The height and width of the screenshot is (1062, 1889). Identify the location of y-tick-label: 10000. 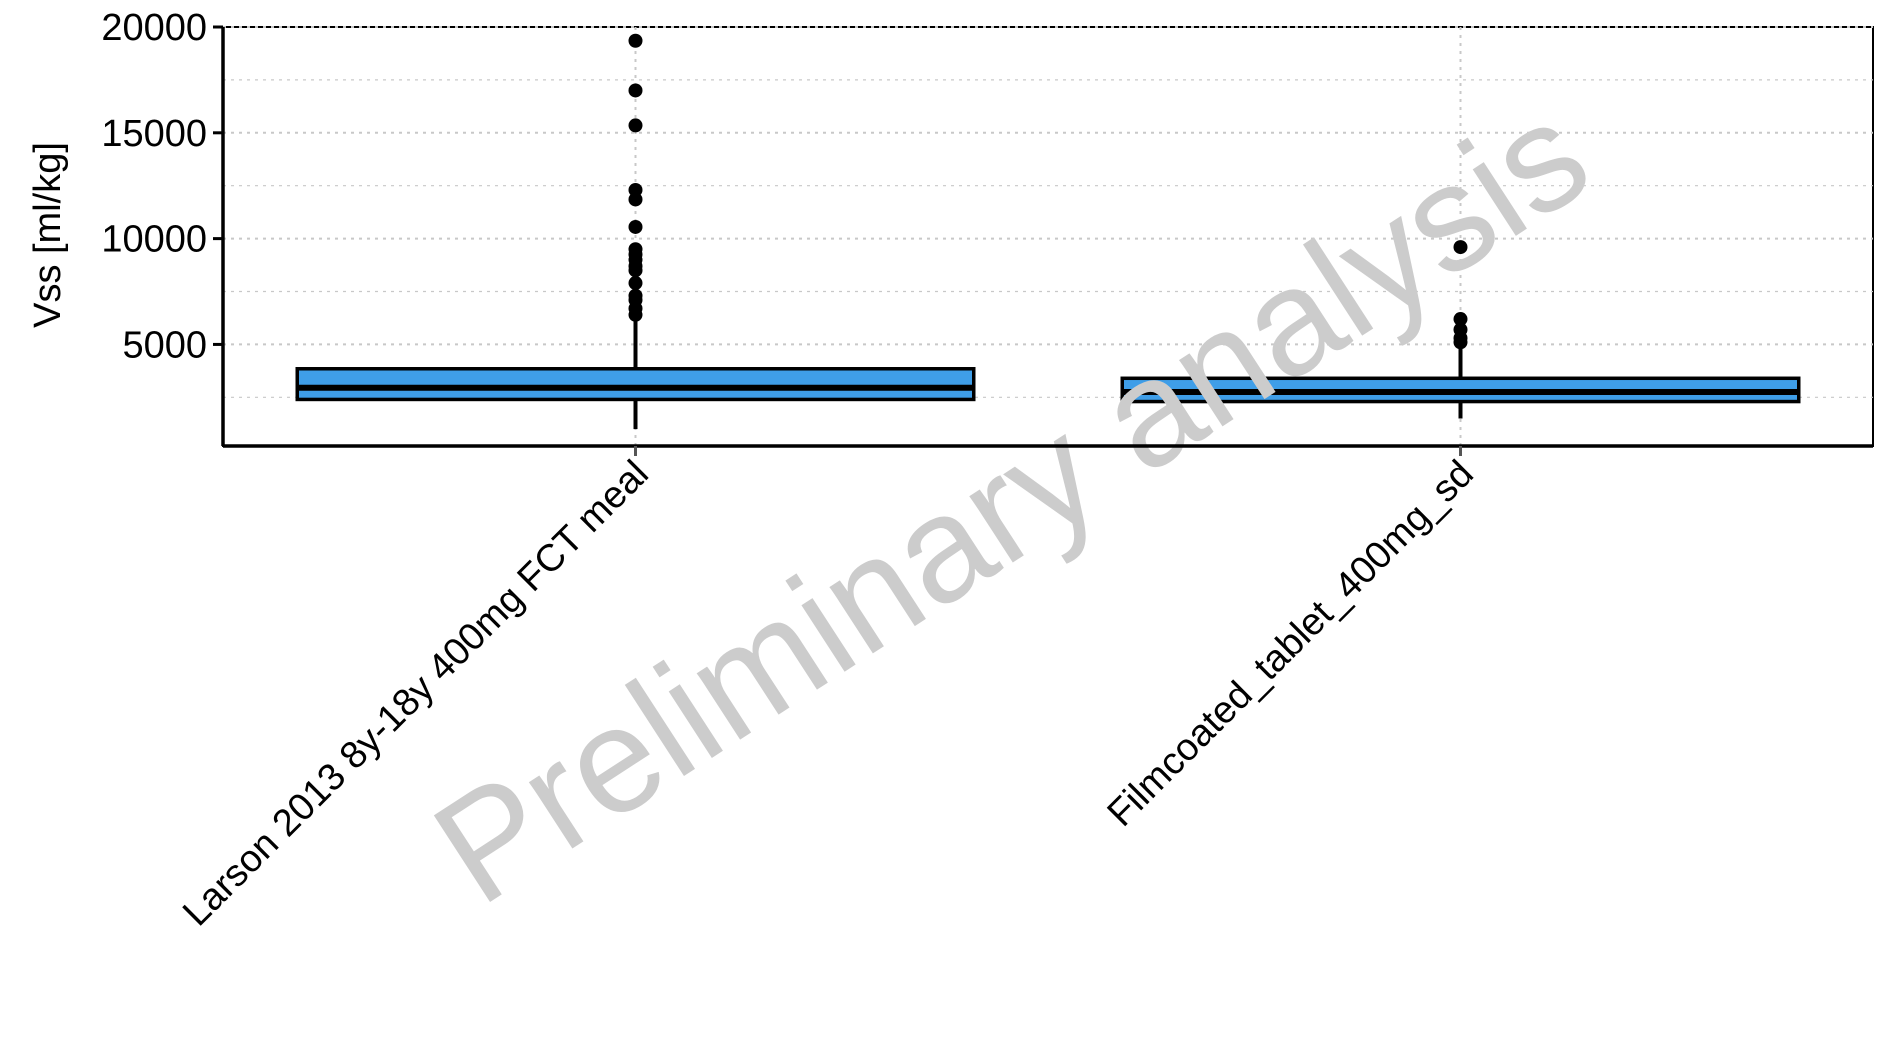
(154, 240).